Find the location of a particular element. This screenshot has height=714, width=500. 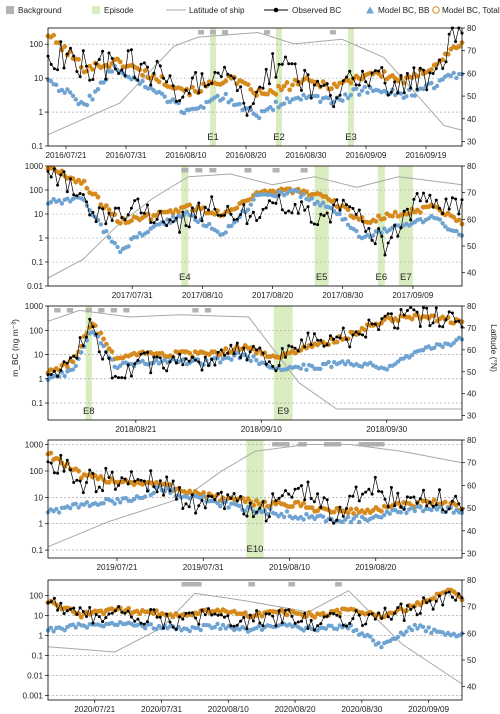

x-tick-label: 2016/08/30 is located at coordinates (306, 155).